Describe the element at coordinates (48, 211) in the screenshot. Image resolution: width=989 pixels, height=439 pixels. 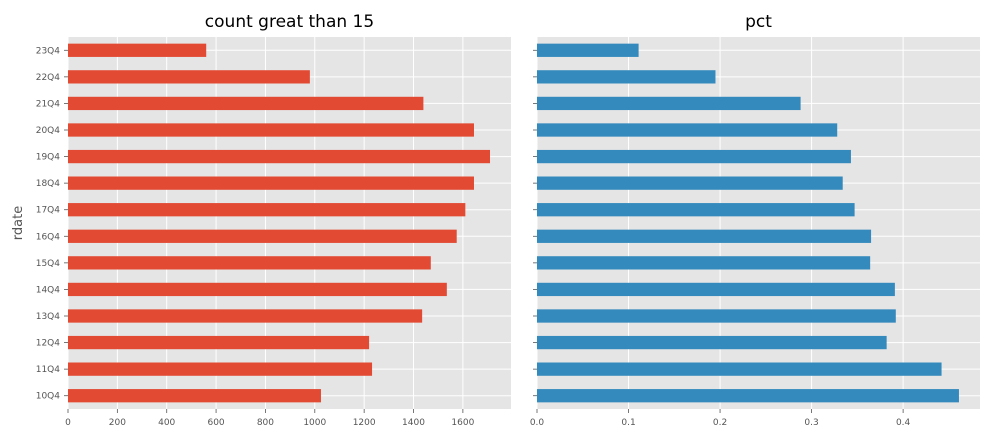
I see `y-tick-label: 17Q4` at that location.